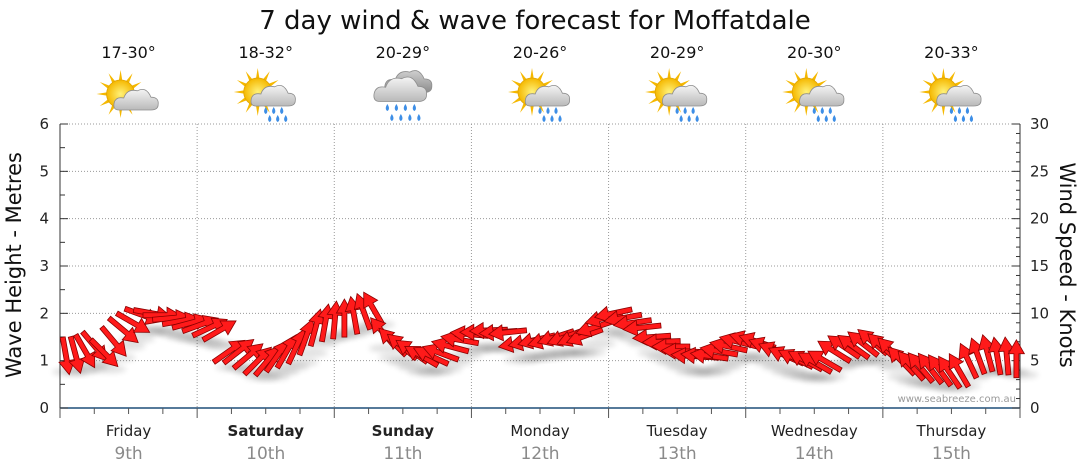  I want to click on day-date-label: 10th, so click(265, 454).